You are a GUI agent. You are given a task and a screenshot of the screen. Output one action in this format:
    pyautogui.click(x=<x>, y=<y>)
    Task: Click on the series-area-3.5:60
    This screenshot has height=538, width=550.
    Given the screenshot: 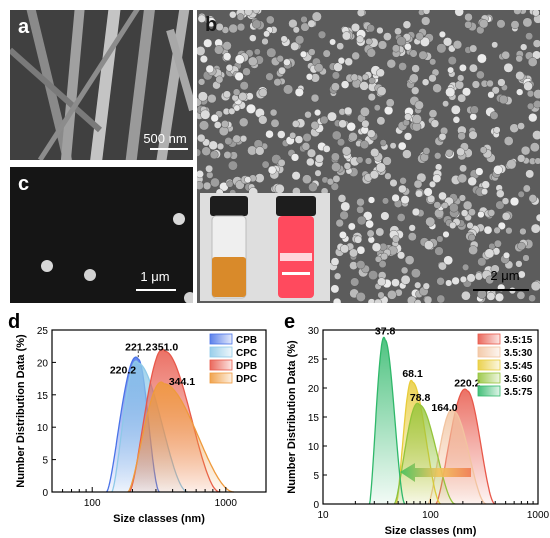 What is the action you would take?
    pyautogui.click(x=425, y=453)
    